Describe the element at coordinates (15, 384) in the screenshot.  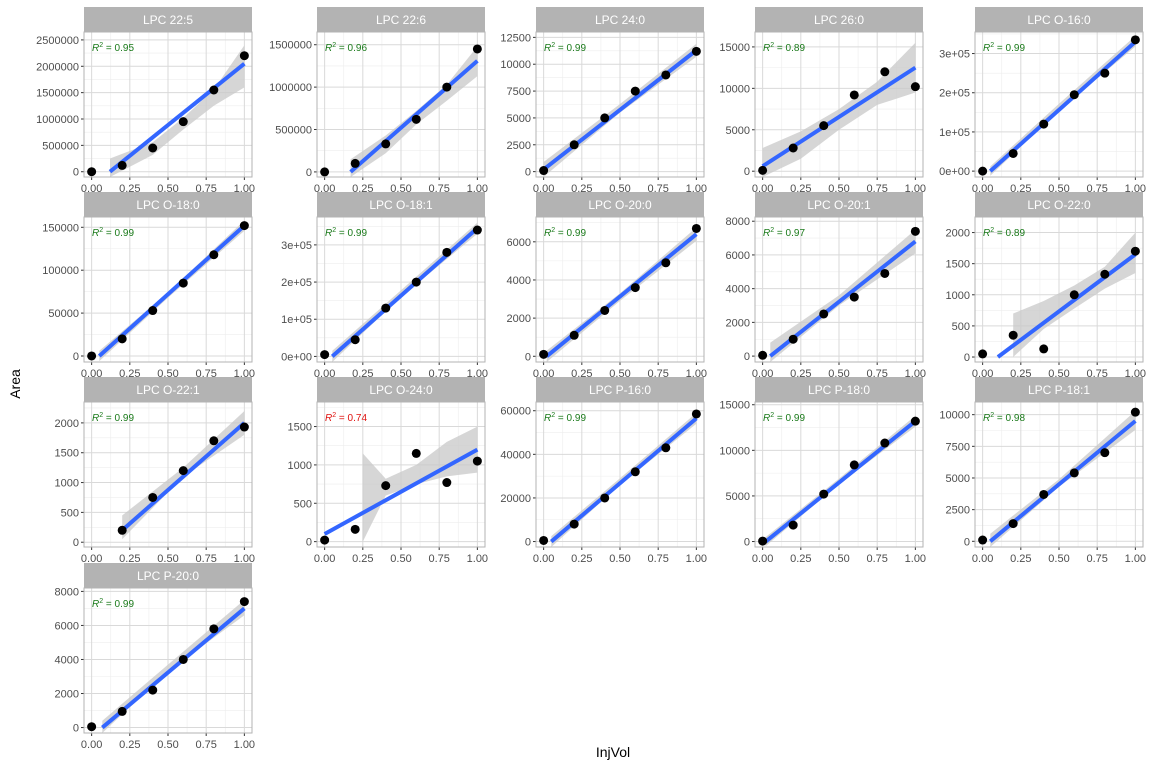
I see `y-axis-label: Area` at that location.